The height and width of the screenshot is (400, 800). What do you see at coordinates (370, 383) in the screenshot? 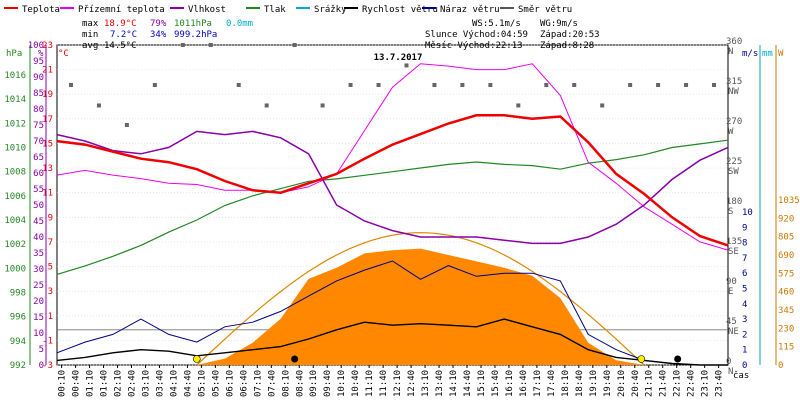
I see `tick-label-time: 11:10` at bounding box center [370, 383].